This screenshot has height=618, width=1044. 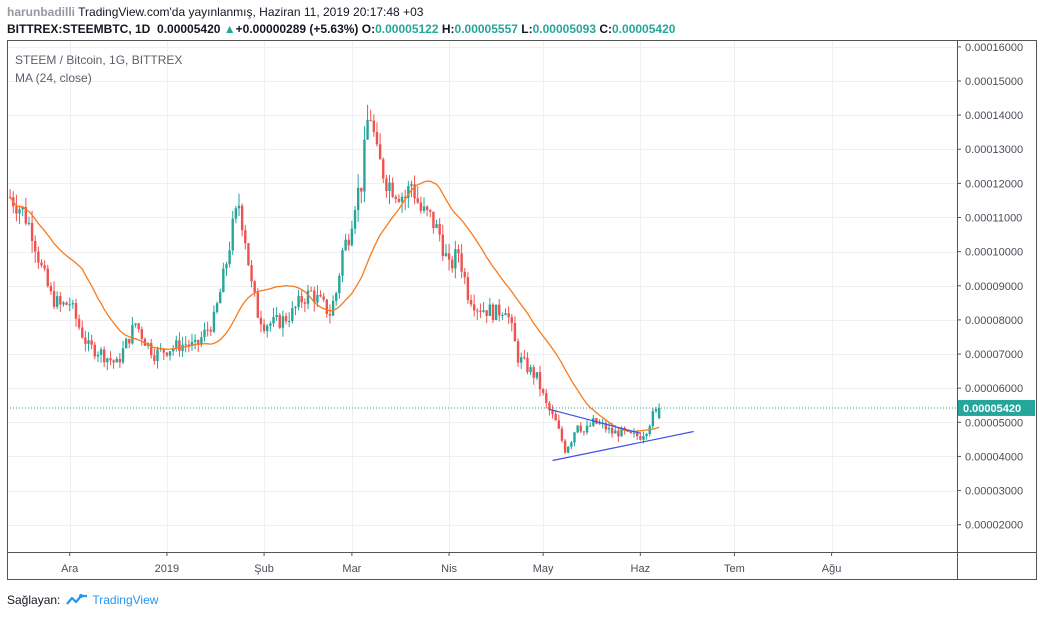 I want to click on y-tick-label: 0.00015000, so click(x=994, y=82).